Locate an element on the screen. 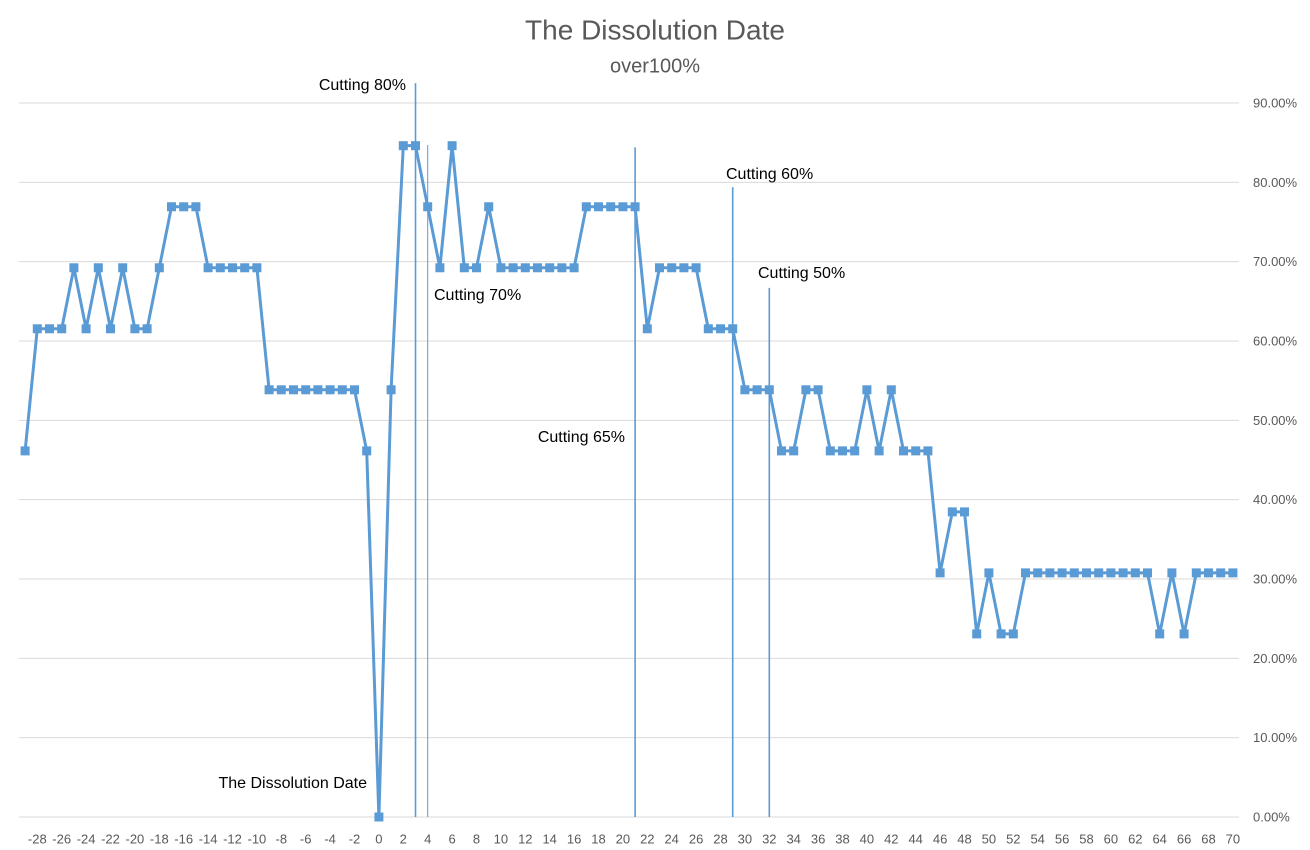 The height and width of the screenshot is (850, 1310). y-tick-label: 40.00% is located at coordinates (1275, 499).